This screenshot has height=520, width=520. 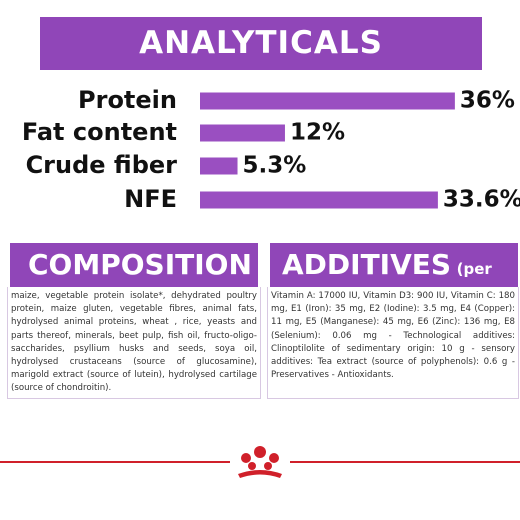 What do you see at coordinates (99, 132) in the screenshot?
I see `category-label: Fat content` at bounding box center [99, 132].